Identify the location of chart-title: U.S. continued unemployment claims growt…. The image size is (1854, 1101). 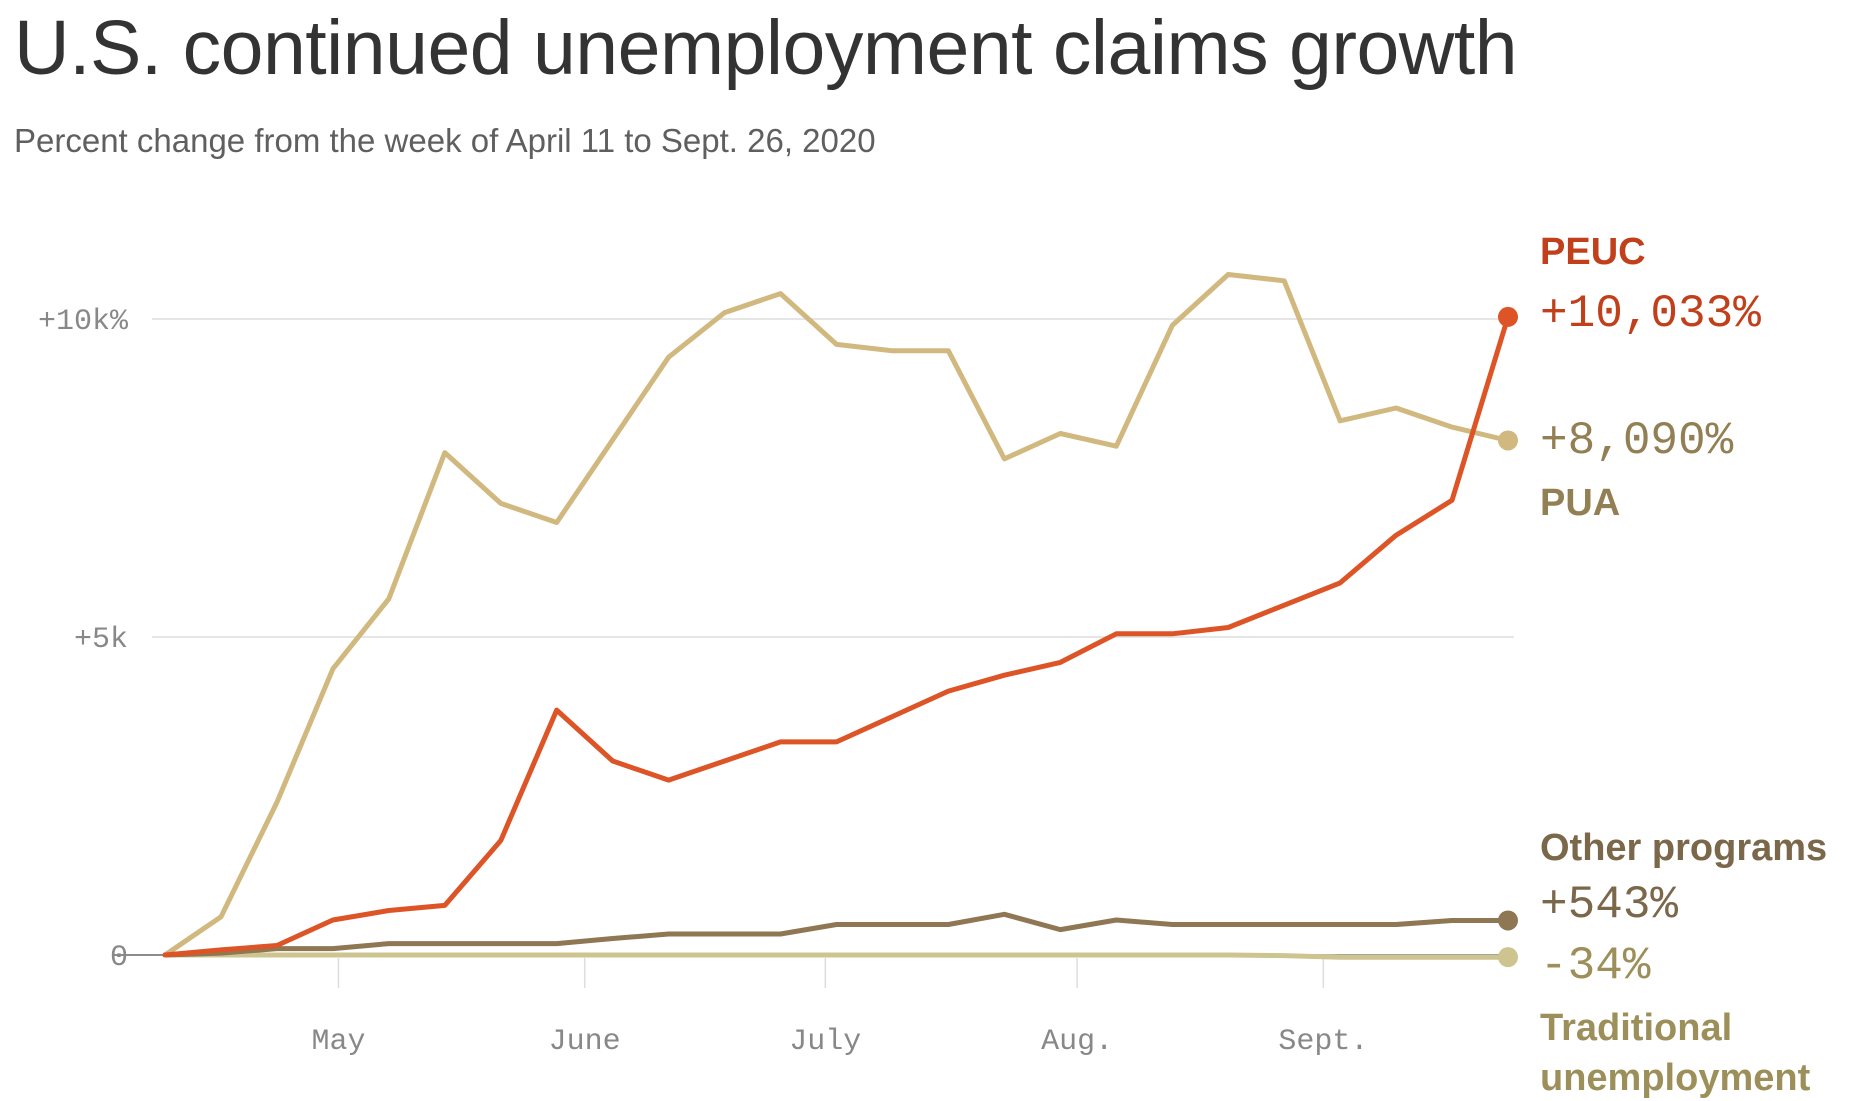
(766, 48).